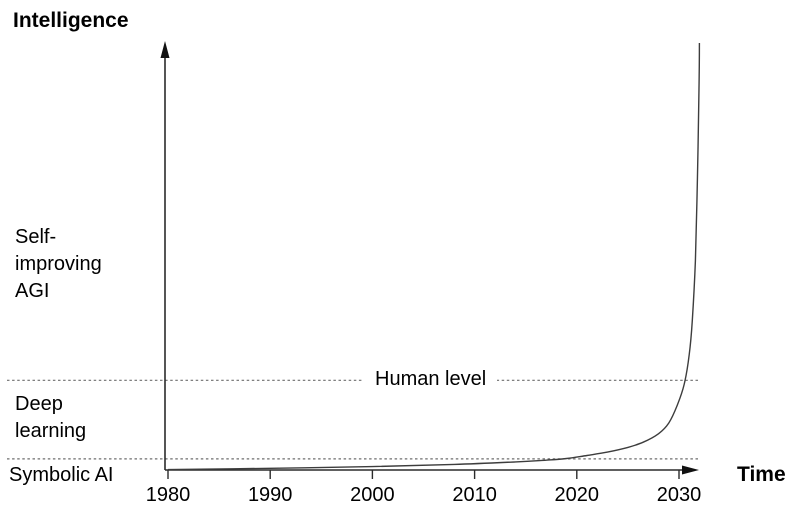 This screenshot has width=803, height=532. Describe the element at coordinates (474, 495) in the screenshot. I see `x-tick-label: 2010` at that location.